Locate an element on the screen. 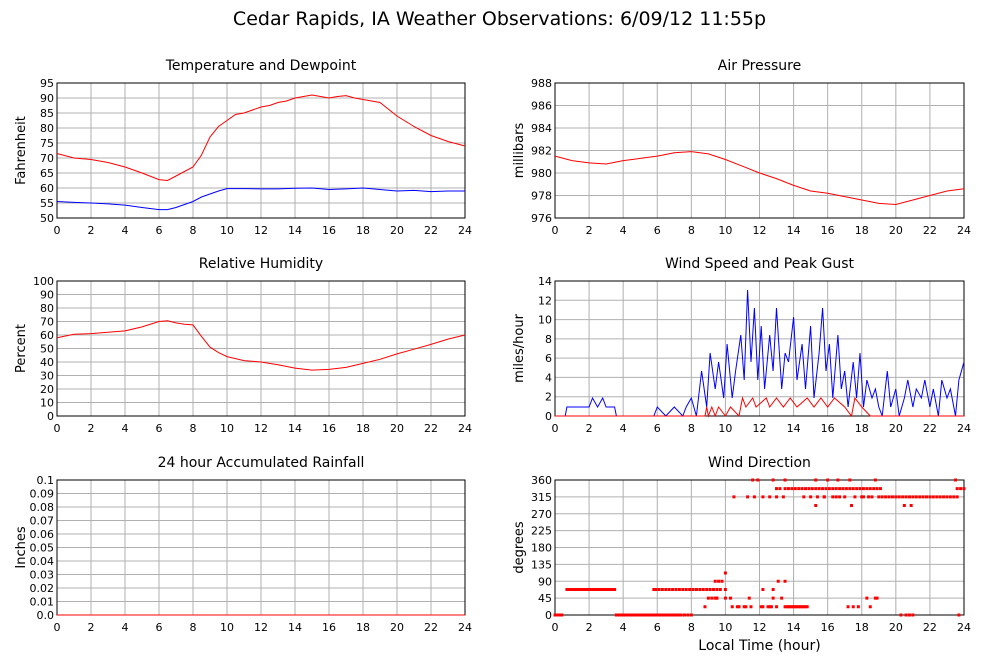 The width and height of the screenshot is (999, 659). temperature-and-dewpoint-xtick-label: 10 is located at coordinates (227, 230).